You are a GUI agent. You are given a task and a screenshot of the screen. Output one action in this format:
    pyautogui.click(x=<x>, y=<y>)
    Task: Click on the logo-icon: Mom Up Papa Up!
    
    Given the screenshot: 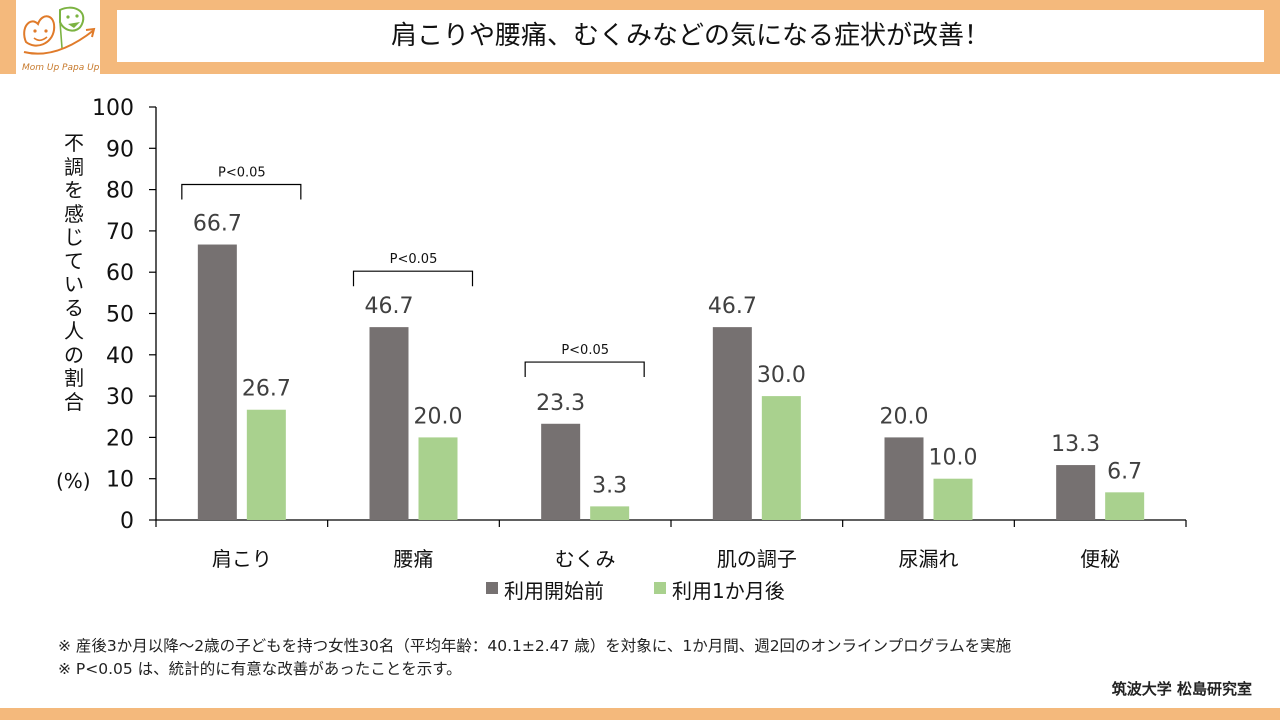 What is the action you would take?
    pyautogui.click(x=62, y=39)
    